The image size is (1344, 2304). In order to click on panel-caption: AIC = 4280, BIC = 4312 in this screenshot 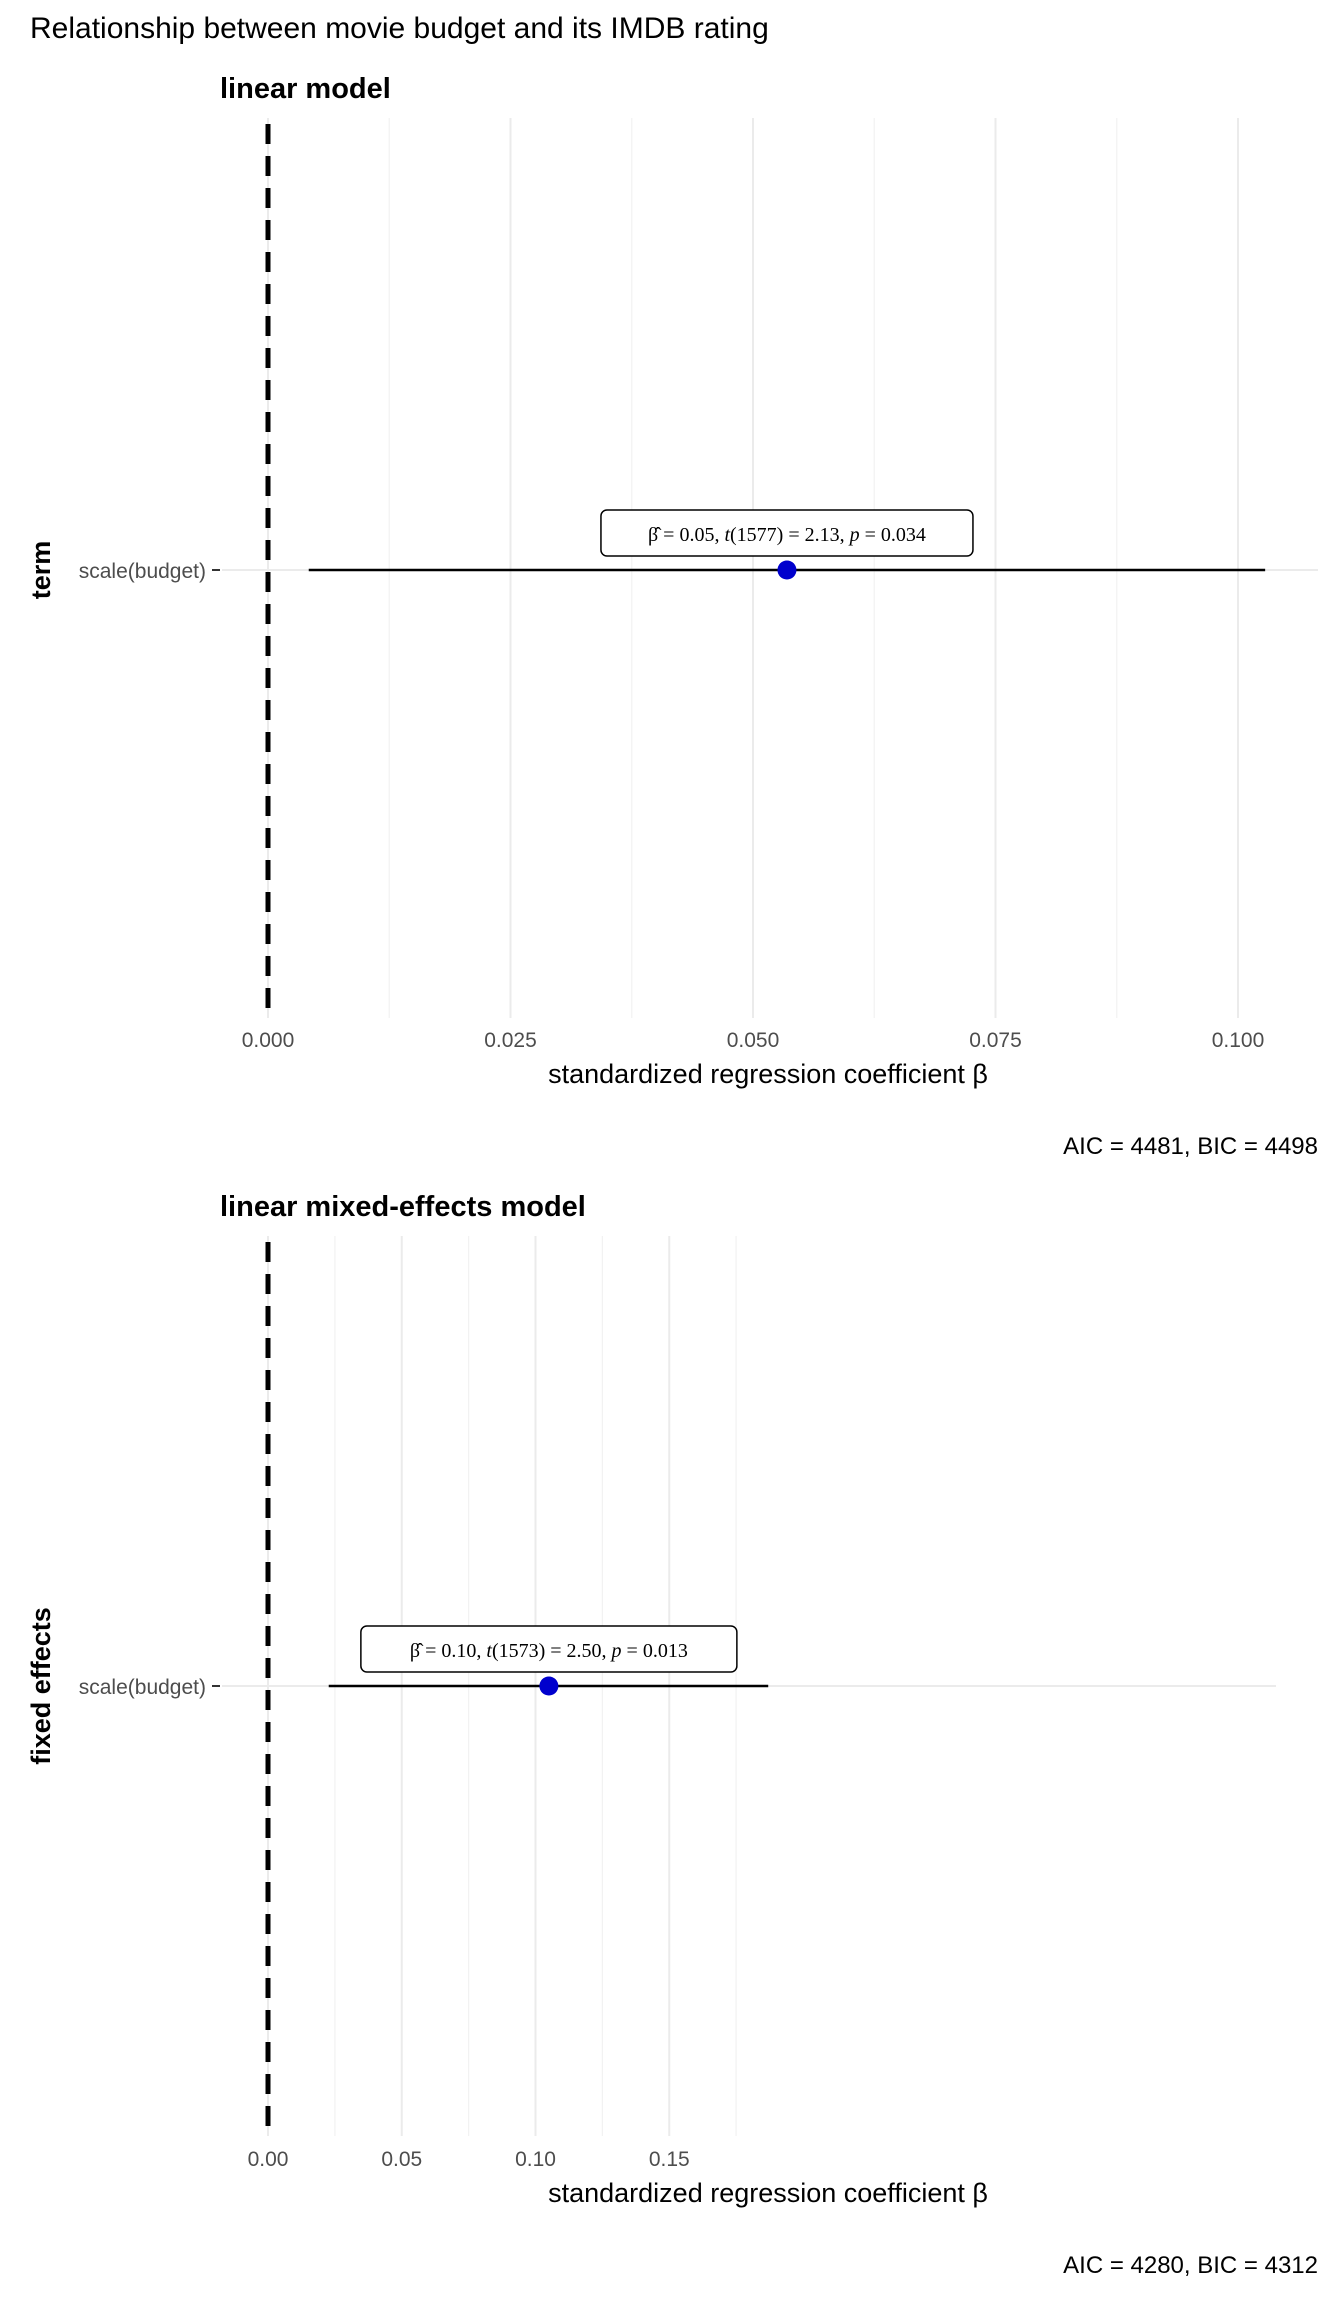, I will do `click(1190, 2265)`.